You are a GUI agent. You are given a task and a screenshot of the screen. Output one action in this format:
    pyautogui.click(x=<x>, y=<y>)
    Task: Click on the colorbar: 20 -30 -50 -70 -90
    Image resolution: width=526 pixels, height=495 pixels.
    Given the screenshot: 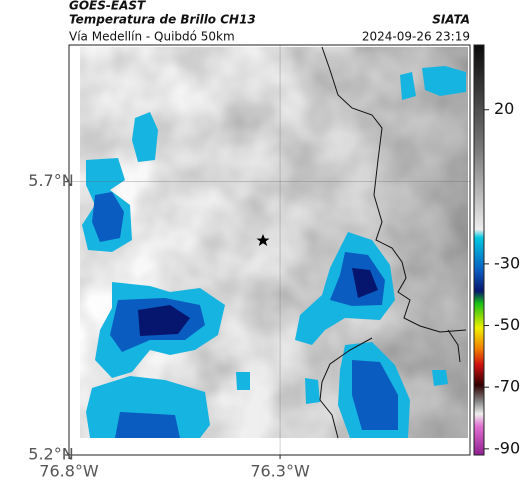 What is the action you would take?
    pyautogui.click(x=496, y=250)
    